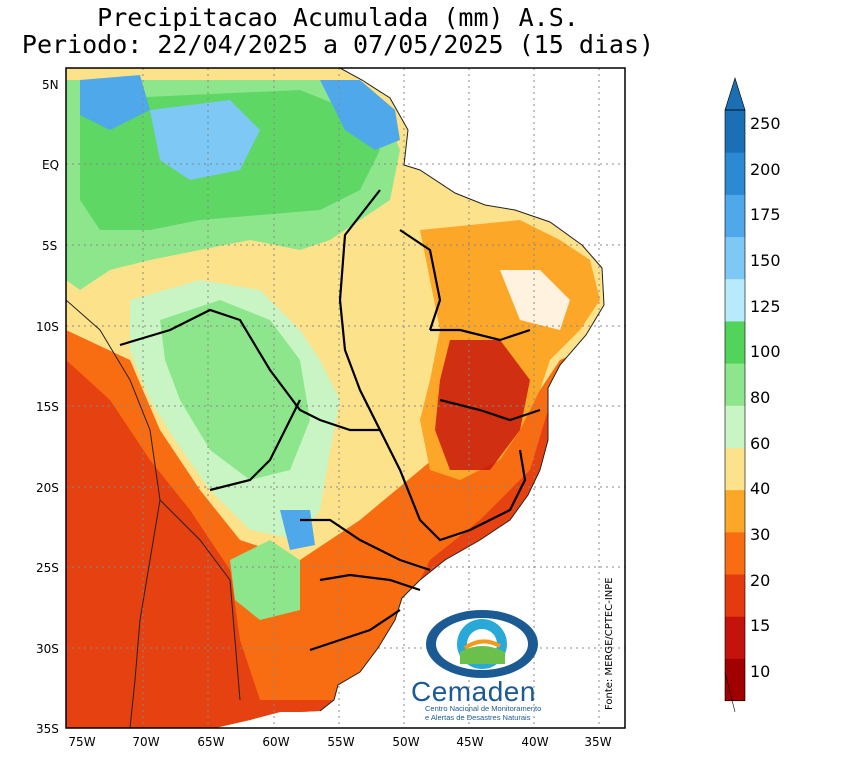 The height and width of the screenshot is (766, 847). Describe the element at coordinates (338, 17) in the screenshot. I see `map-title: Precipitacao Acumulada (mm) A.S.` at that location.